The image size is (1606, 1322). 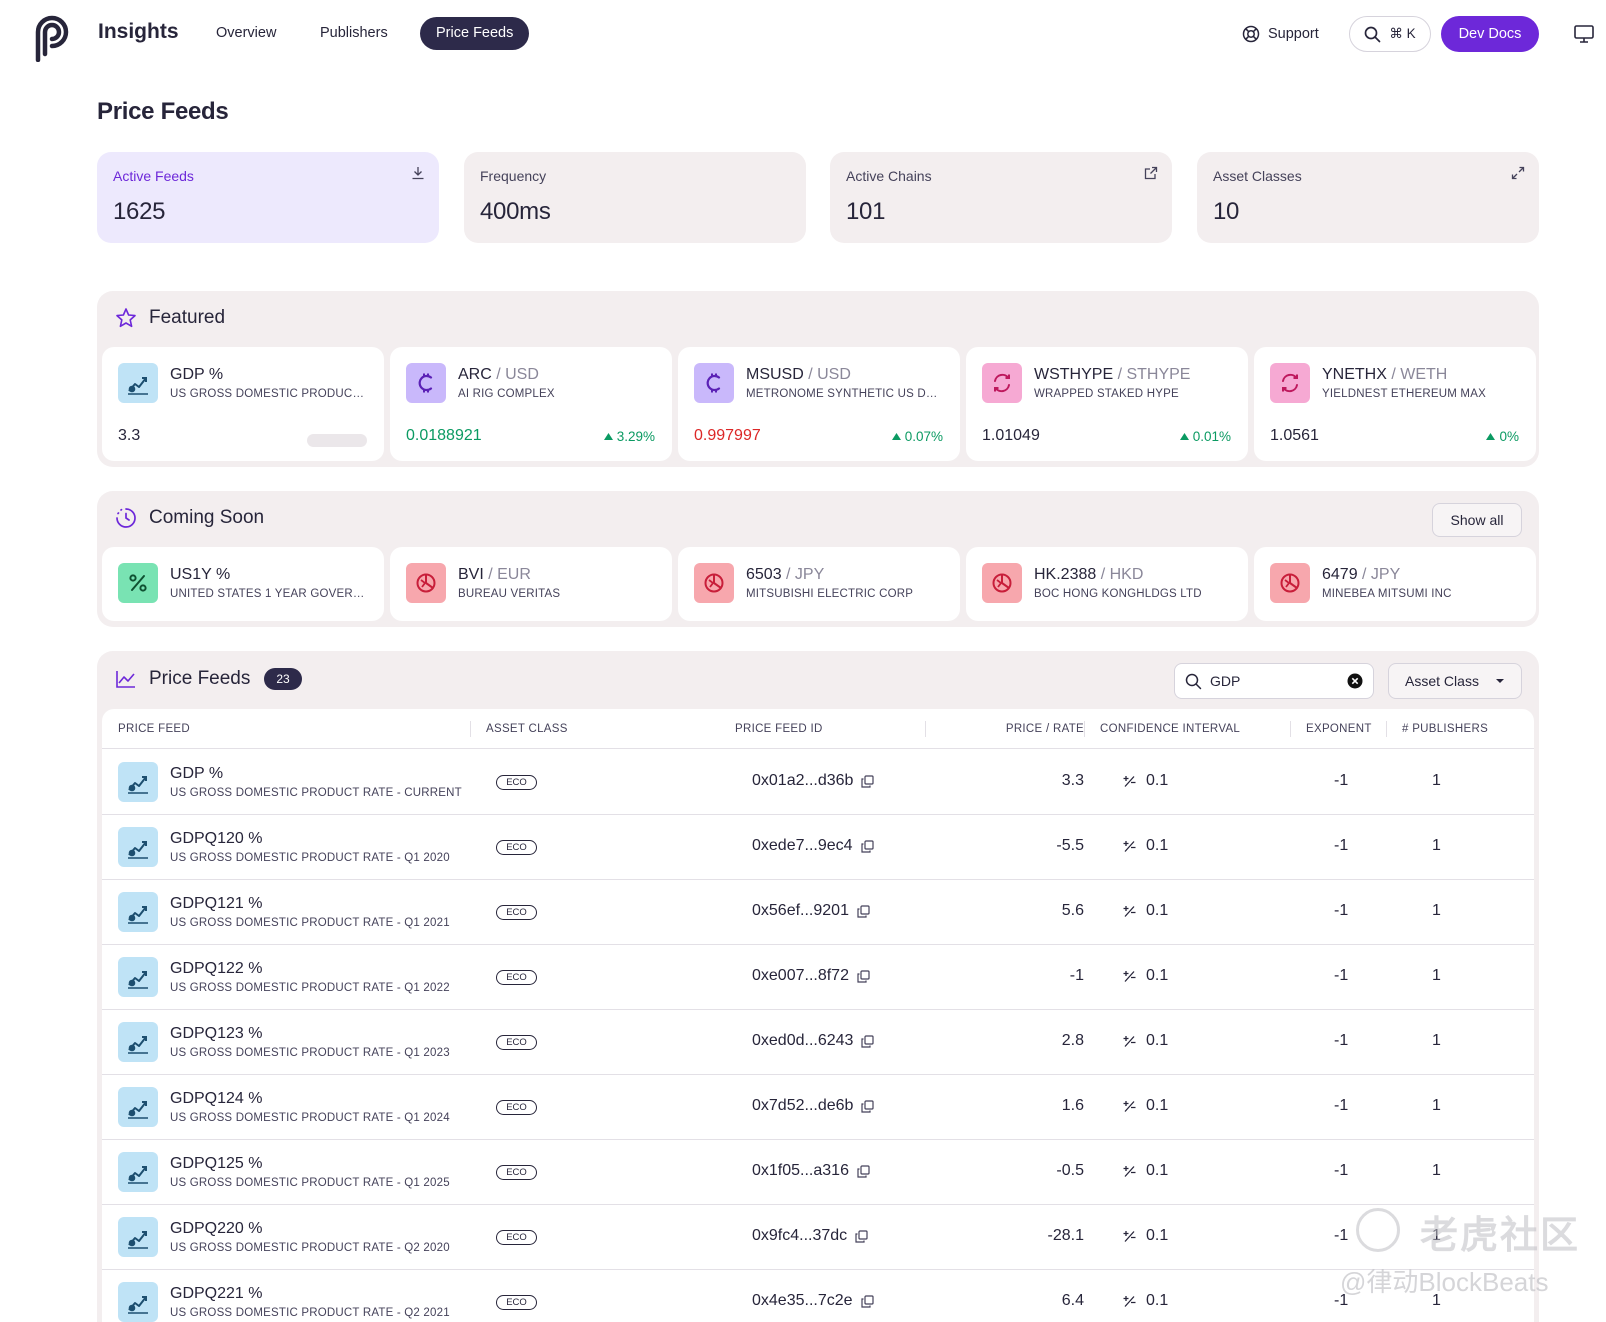 I want to click on feed-description: US GROSS DOMESTIC PRODUCT RATE - Q1 2022, so click(x=310, y=988).